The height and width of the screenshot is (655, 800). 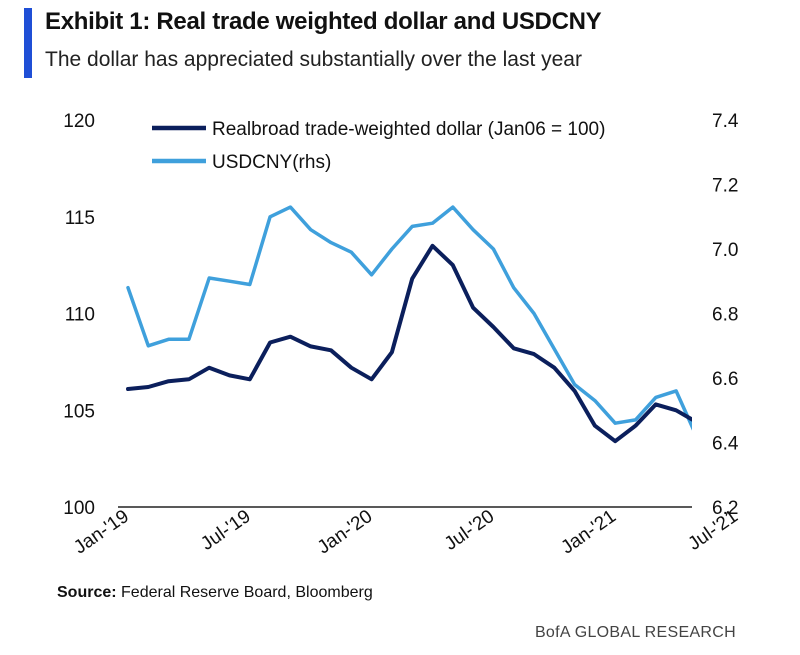 I want to click on source-note: Source: Federal Reserve Board, Bloomberg, so click(x=215, y=593).